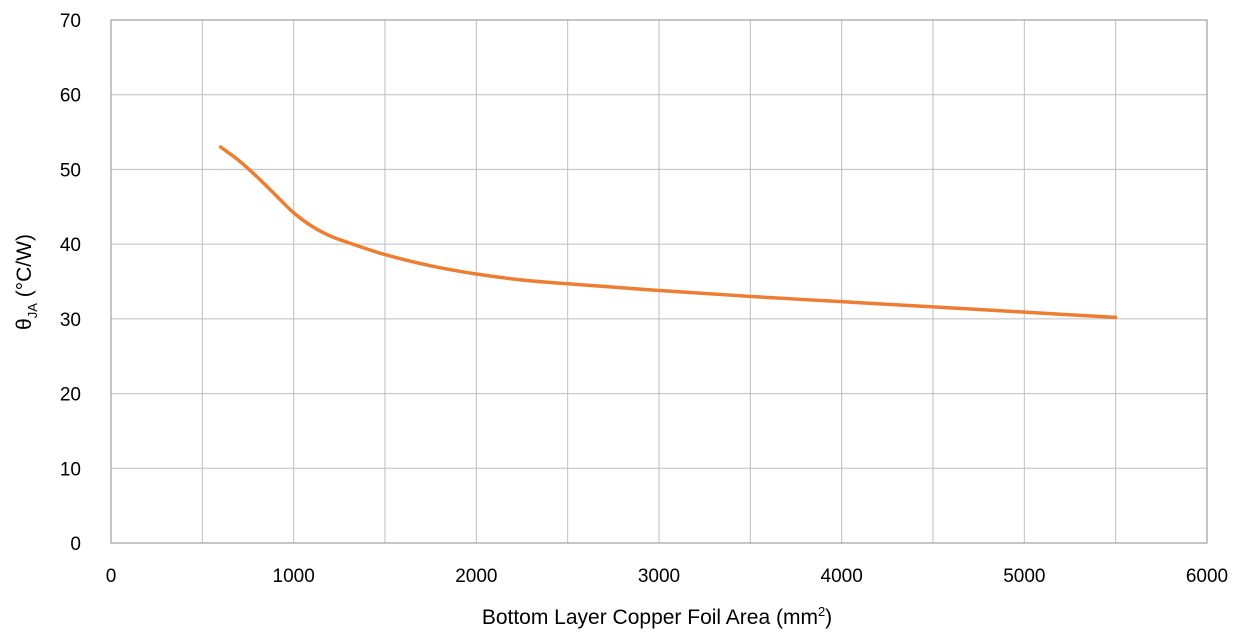 The height and width of the screenshot is (635, 1246). I want to click on x-tick-label: 4000, so click(842, 576).